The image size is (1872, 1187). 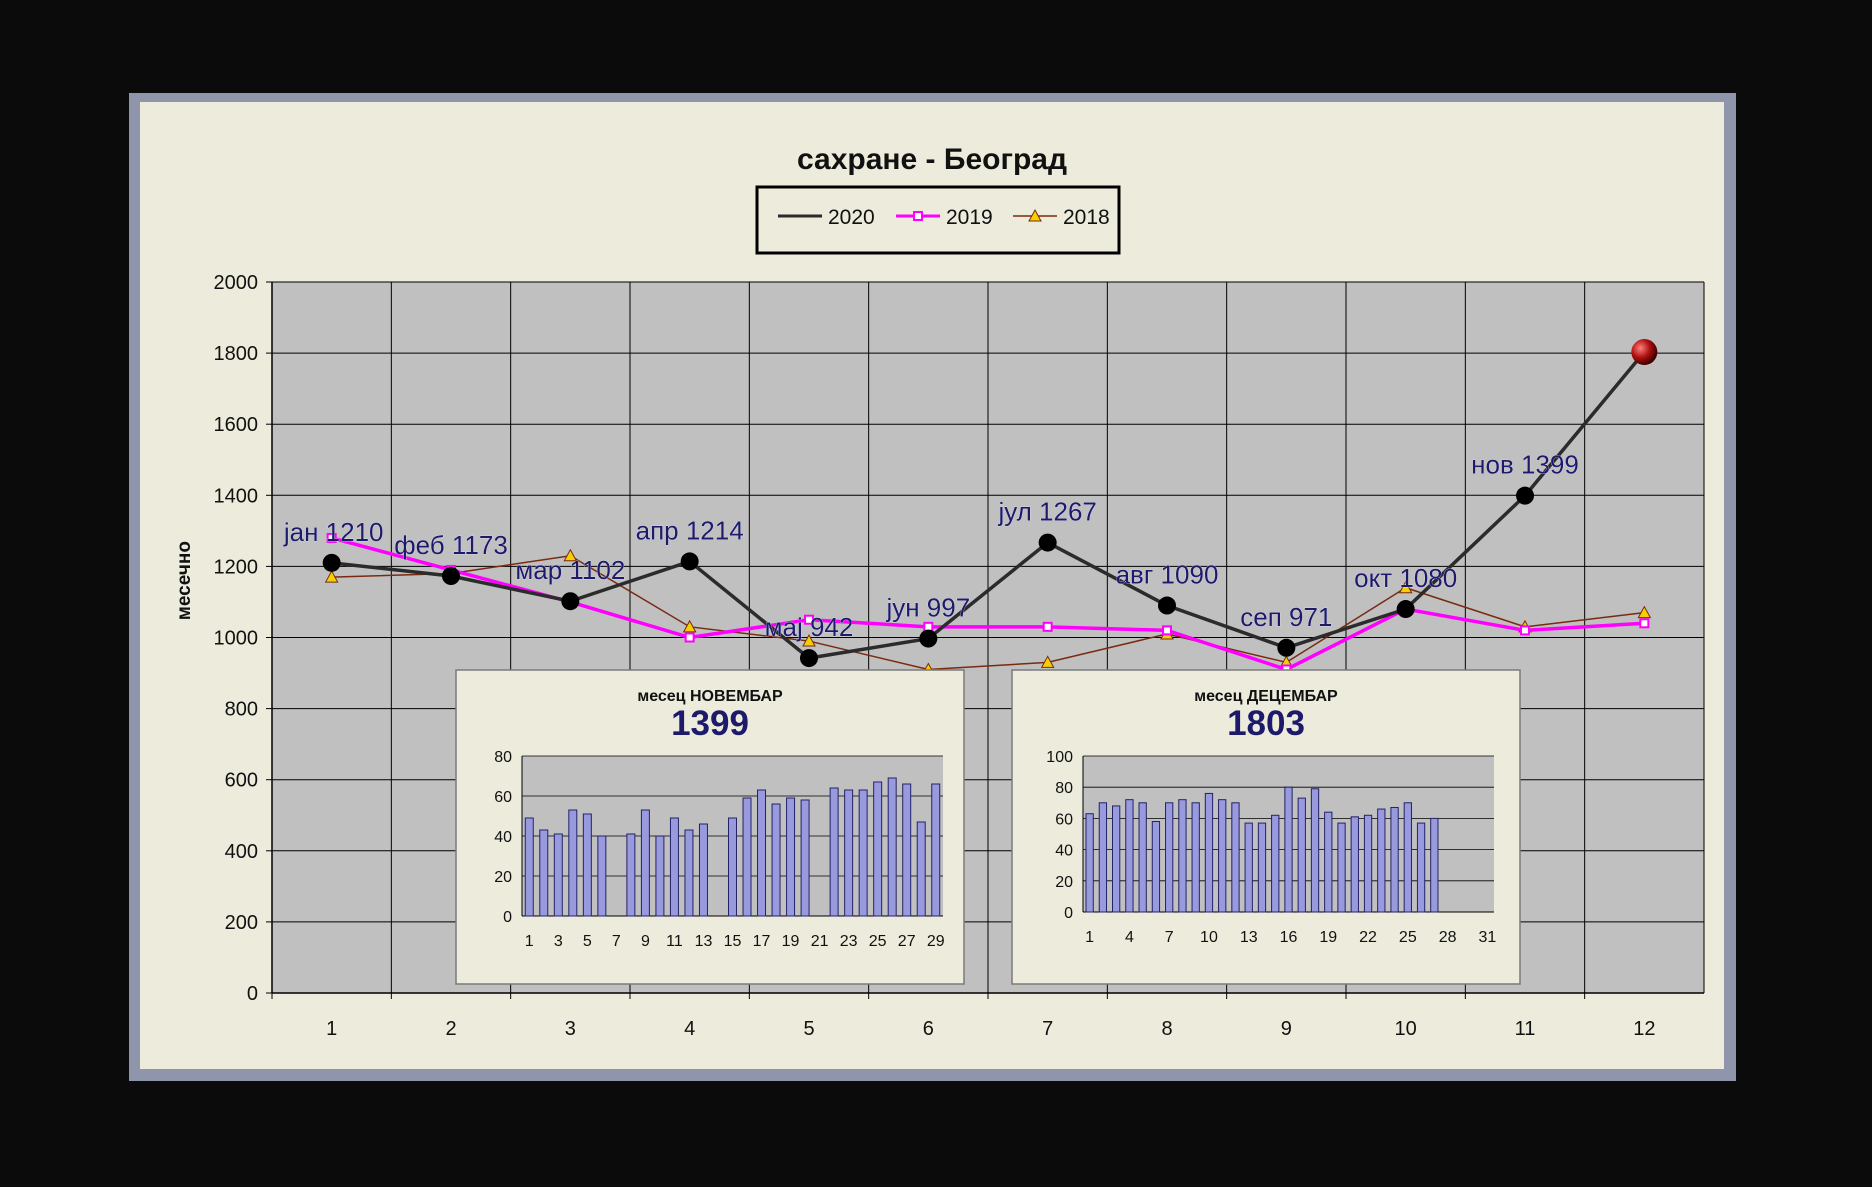 What do you see at coordinates (1266, 723) in the screenshot?
I see `inset-total: 1803` at bounding box center [1266, 723].